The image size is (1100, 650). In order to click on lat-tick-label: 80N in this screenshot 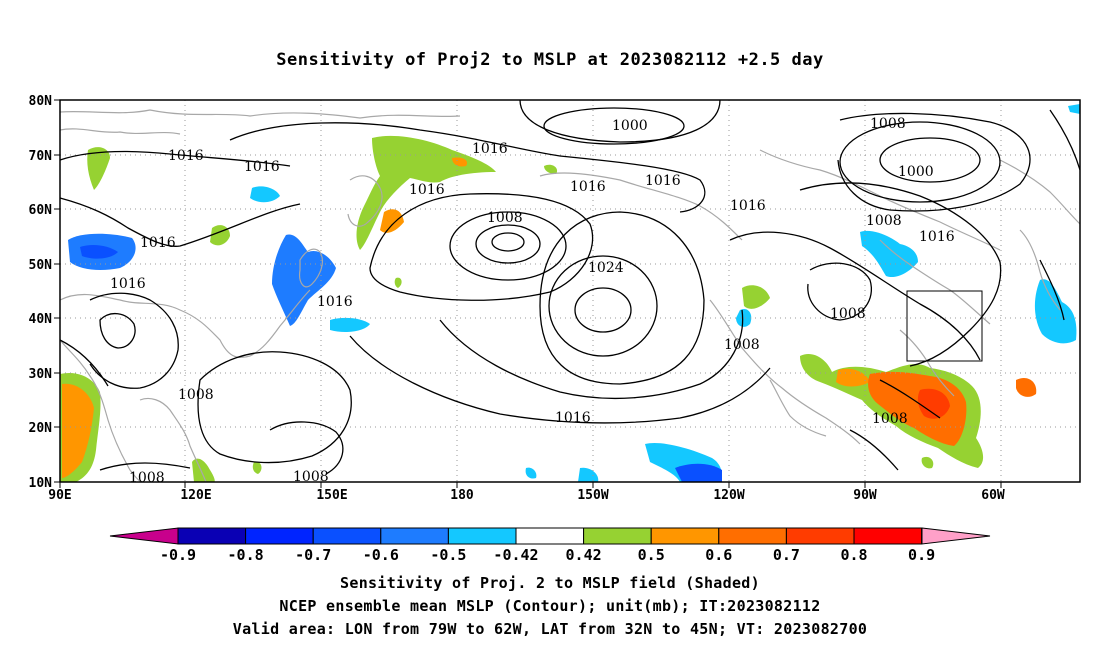, I will do `click(41, 101)`.